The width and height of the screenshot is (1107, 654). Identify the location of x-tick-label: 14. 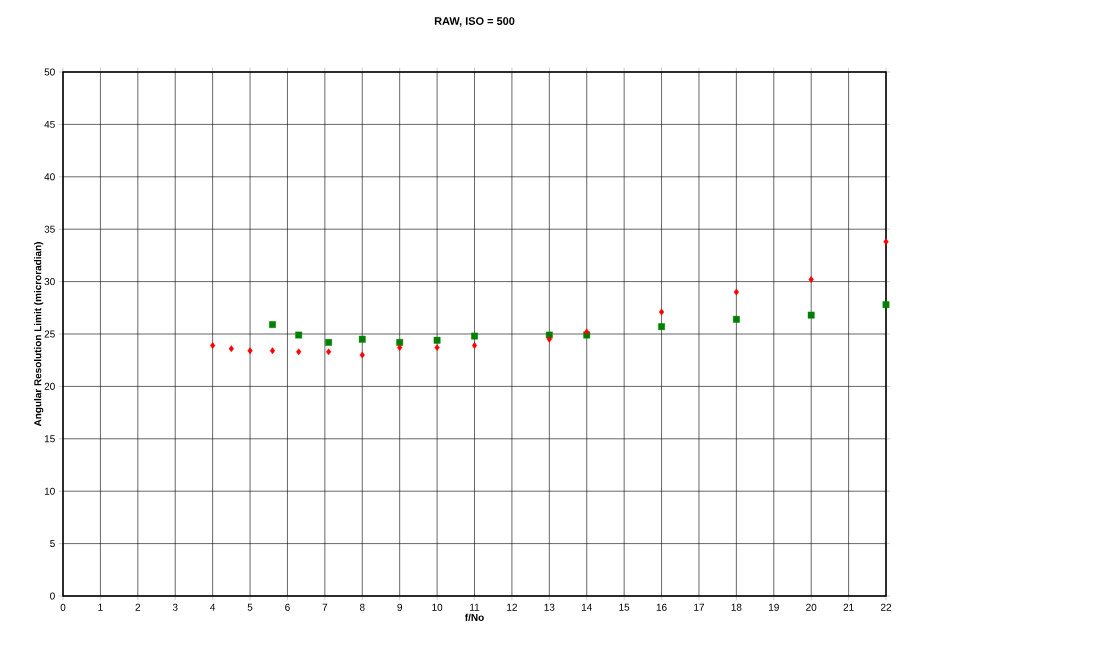
(586, 607).